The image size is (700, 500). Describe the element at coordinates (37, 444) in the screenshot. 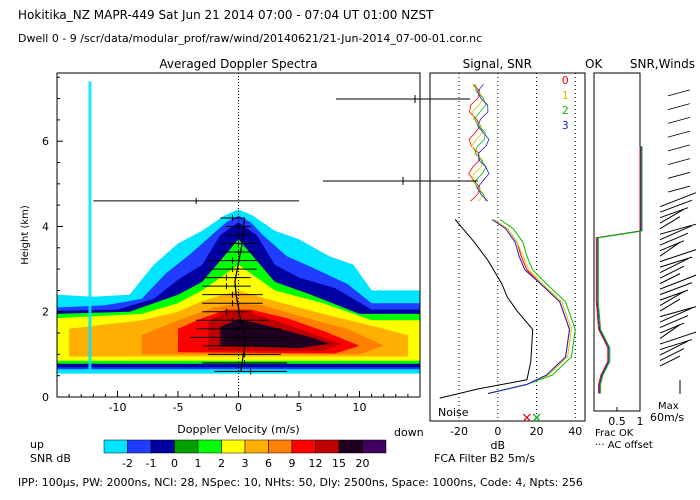

I see `up-label: up` at that location.